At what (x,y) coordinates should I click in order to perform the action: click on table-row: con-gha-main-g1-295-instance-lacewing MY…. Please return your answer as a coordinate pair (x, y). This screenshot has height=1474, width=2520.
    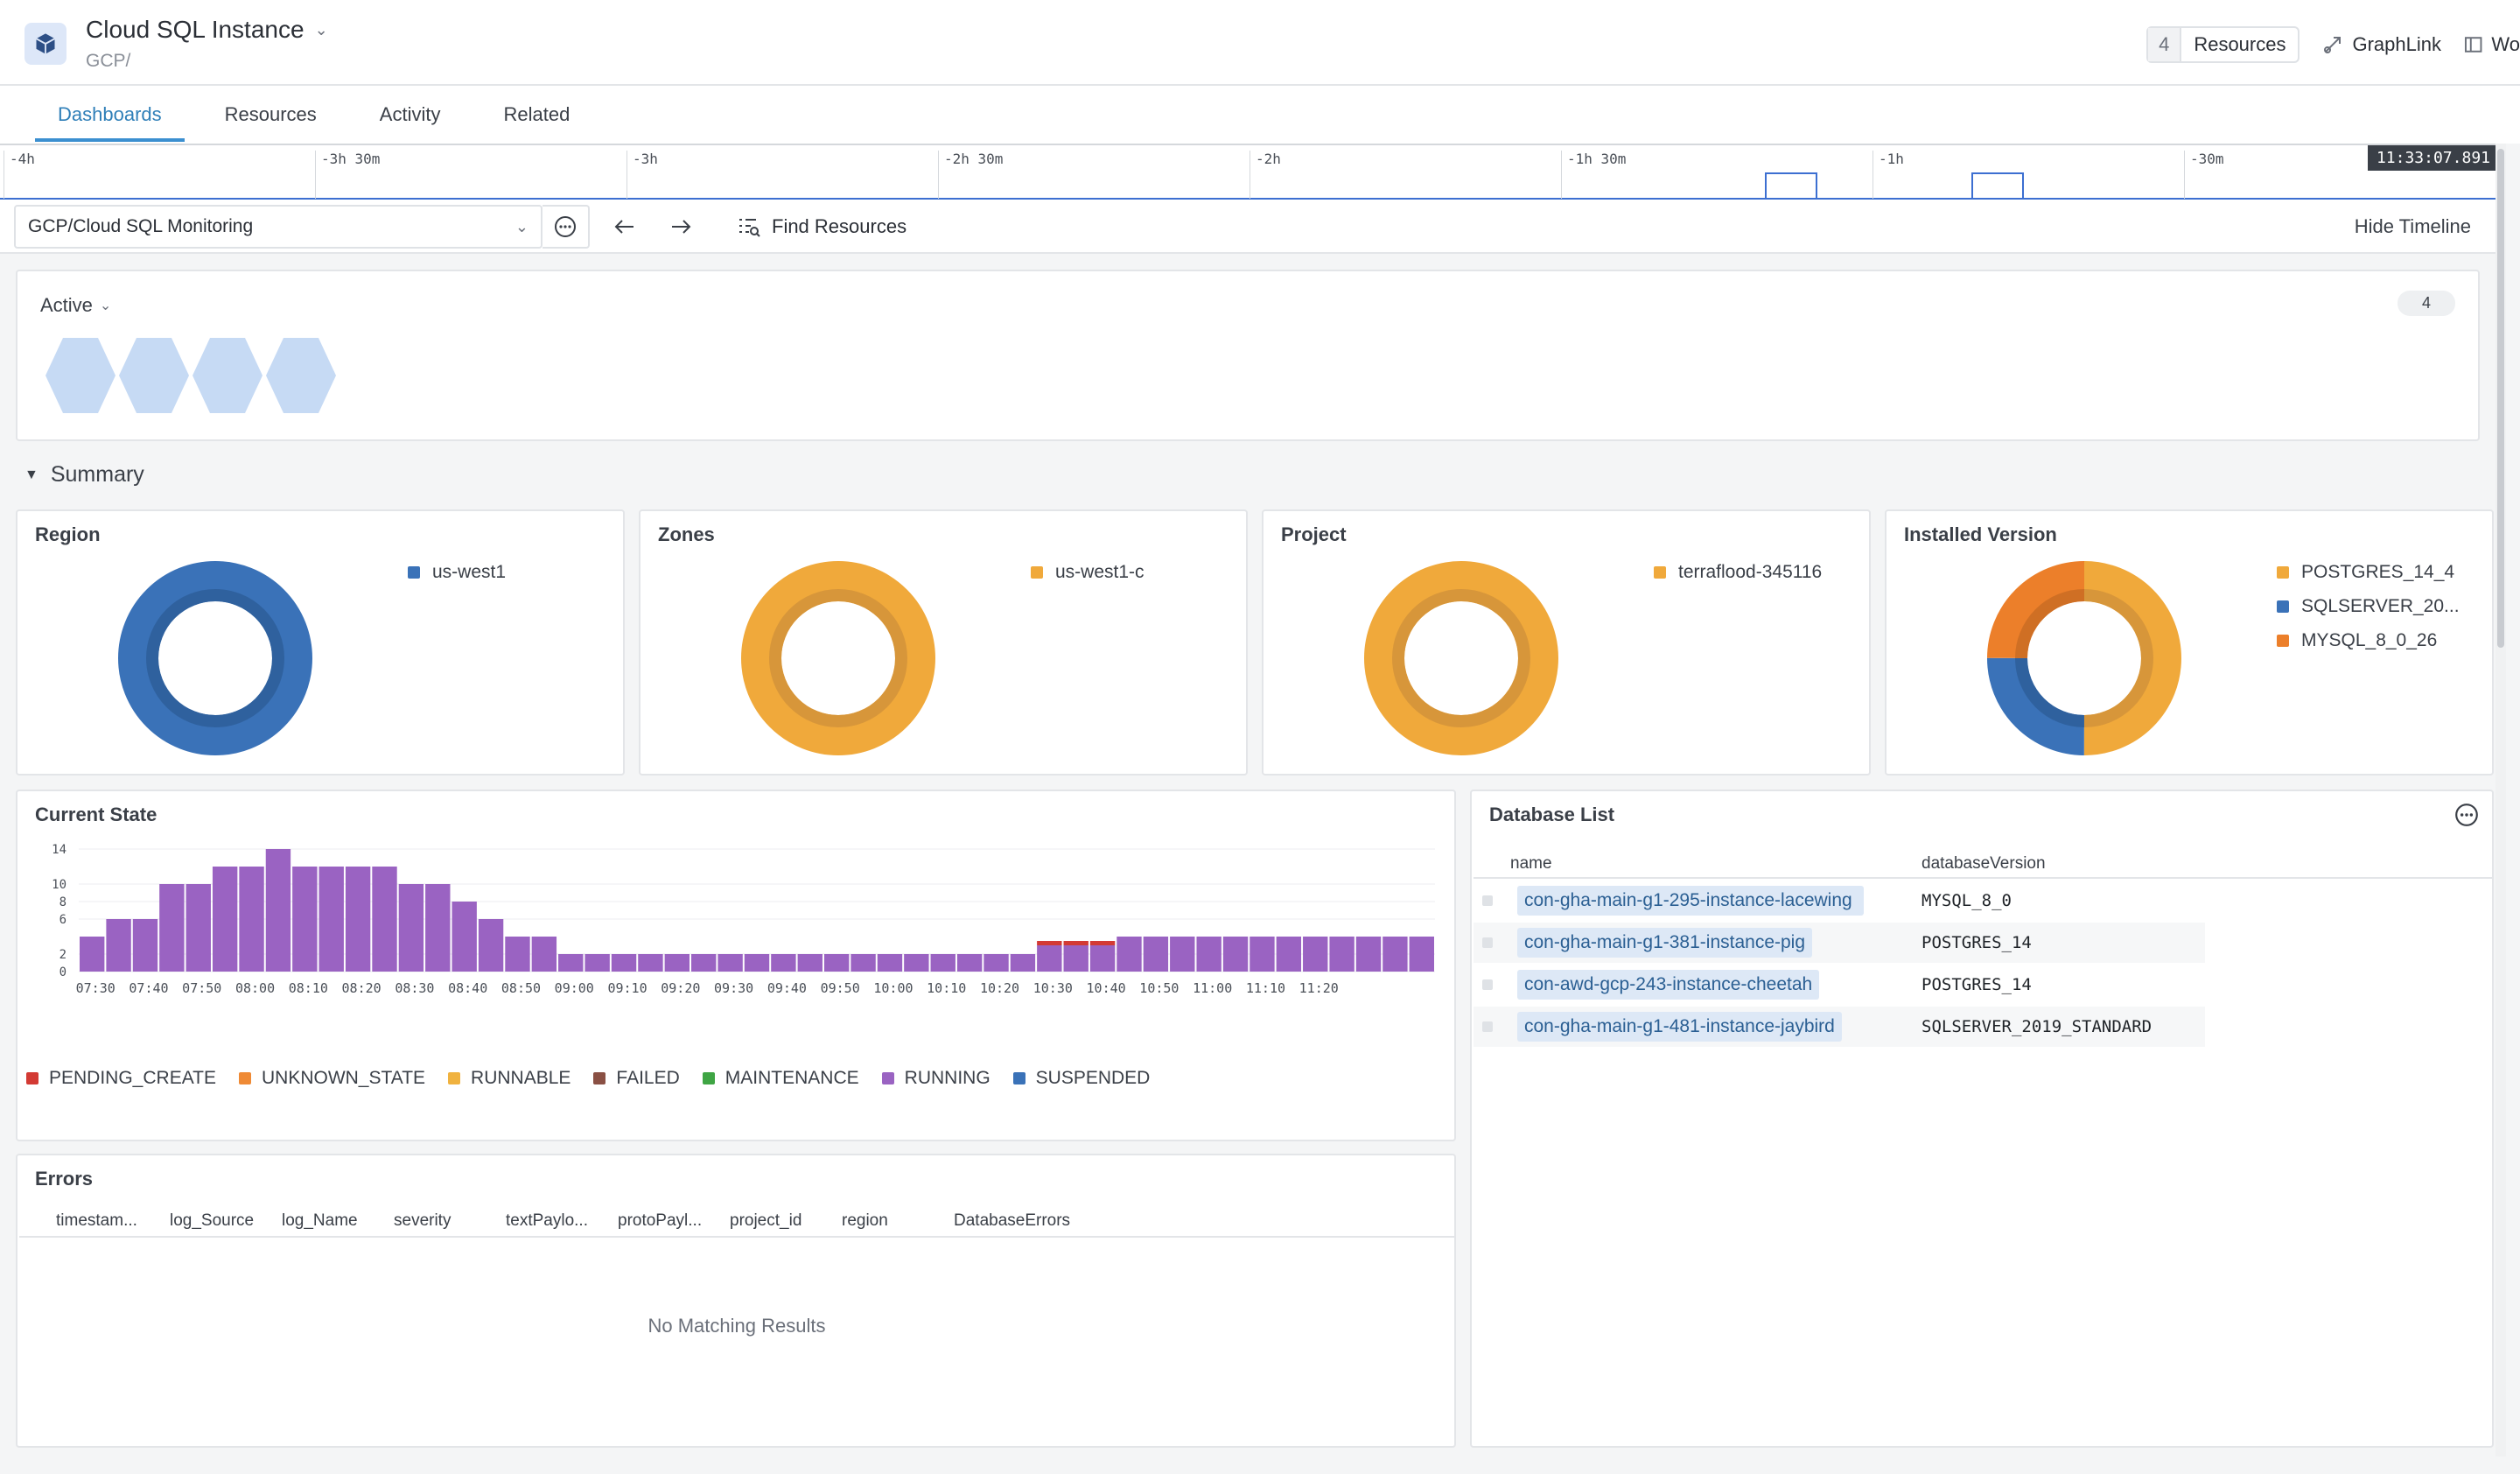
    Looking at the image, I should click on (1839, 901).